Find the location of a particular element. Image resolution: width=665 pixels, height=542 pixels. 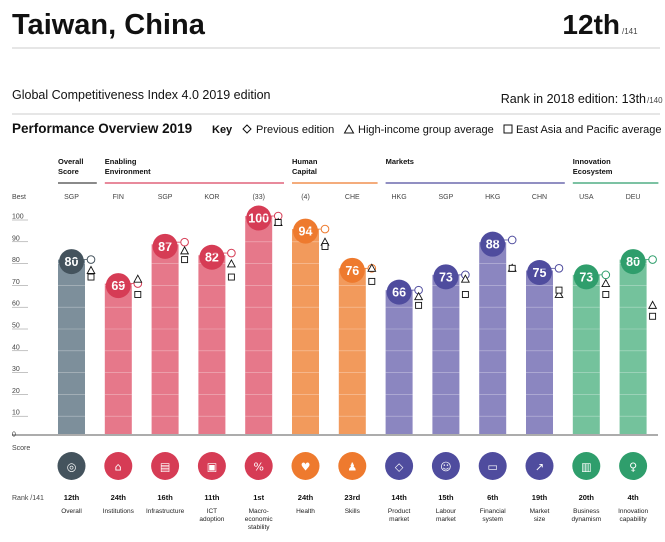

labour-market-icon is located at coordinates (445, 466).